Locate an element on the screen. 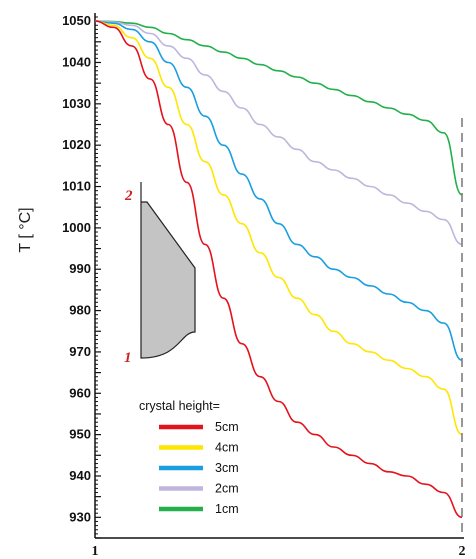 The width and height of the screenshot is (476, 559). point-1-label: 1 is located at coordinates (128, 358).